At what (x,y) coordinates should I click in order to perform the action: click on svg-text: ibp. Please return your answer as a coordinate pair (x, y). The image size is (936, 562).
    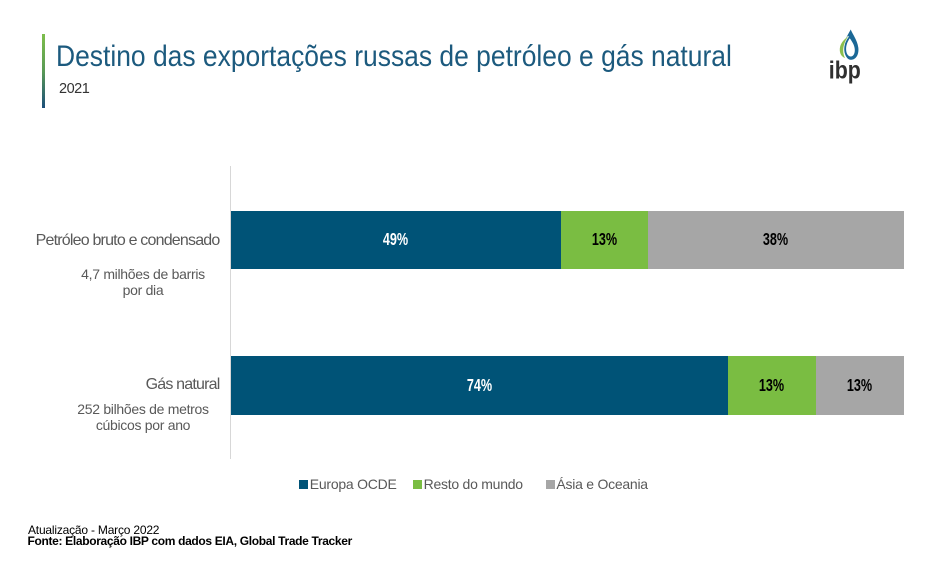
    Looking at the image, I should click on (845, 71).